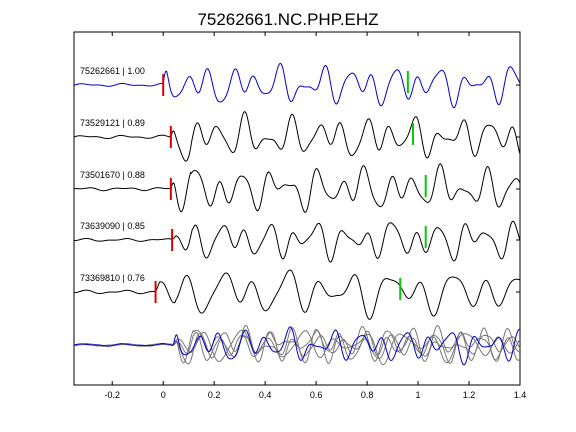 The width and height of the screenshot is (576, 432). Describe the element at coordinates (112, 226) in the screenshot. I see `trace-label-4: 73639090 | 0.85` at that location.